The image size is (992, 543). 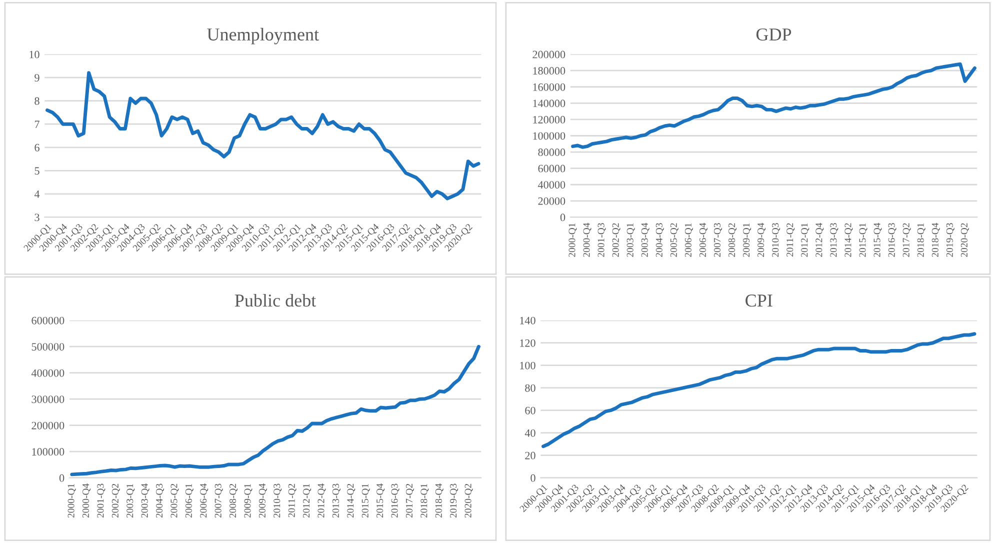 What do you see at coordinates (37, 101) in the screenshot?
I see `y-tick-label: 8` at bounding box center [37, 101].